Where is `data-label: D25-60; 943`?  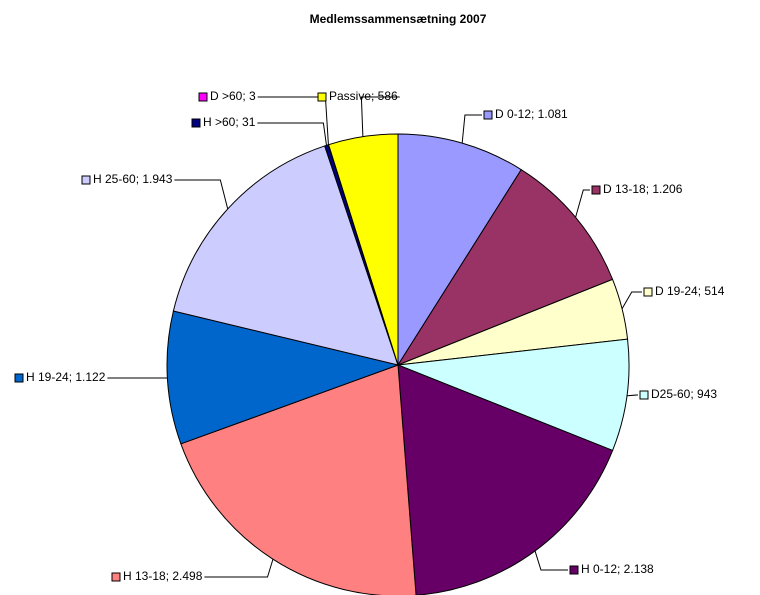
data-label: D25-60; 943 is located at coordinates (684, 394).